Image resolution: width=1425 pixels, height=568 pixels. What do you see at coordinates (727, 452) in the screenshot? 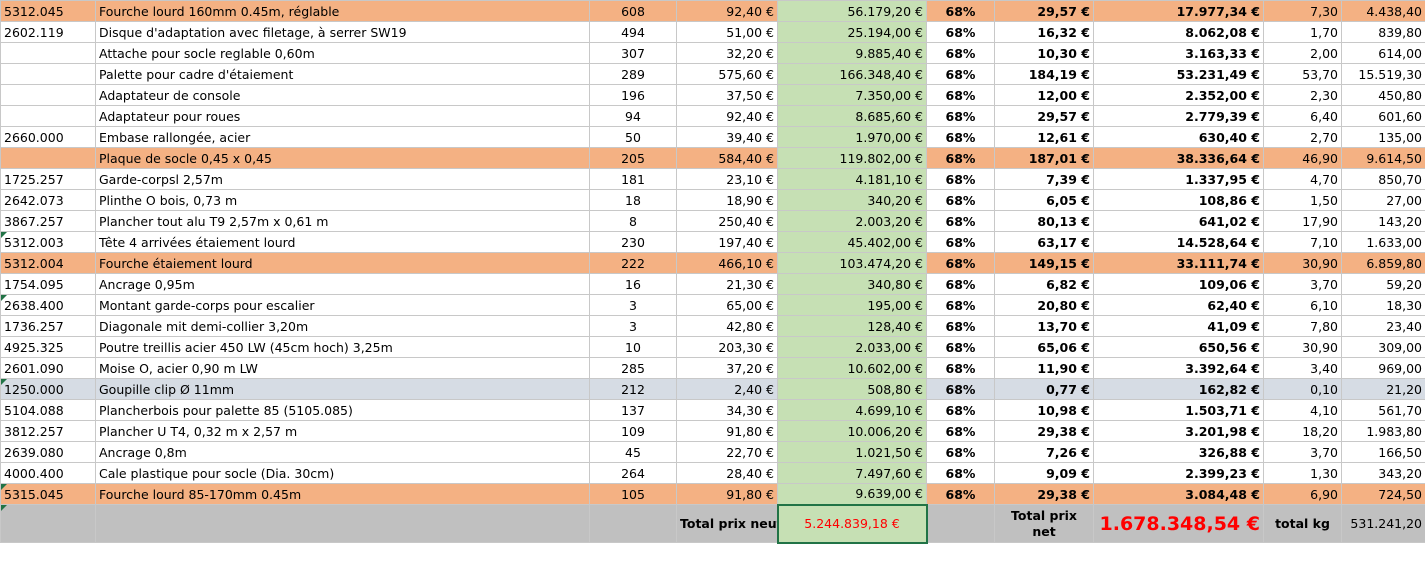
I see `cell-unit-price: 22,70 €` at bounding box center [727, 452].